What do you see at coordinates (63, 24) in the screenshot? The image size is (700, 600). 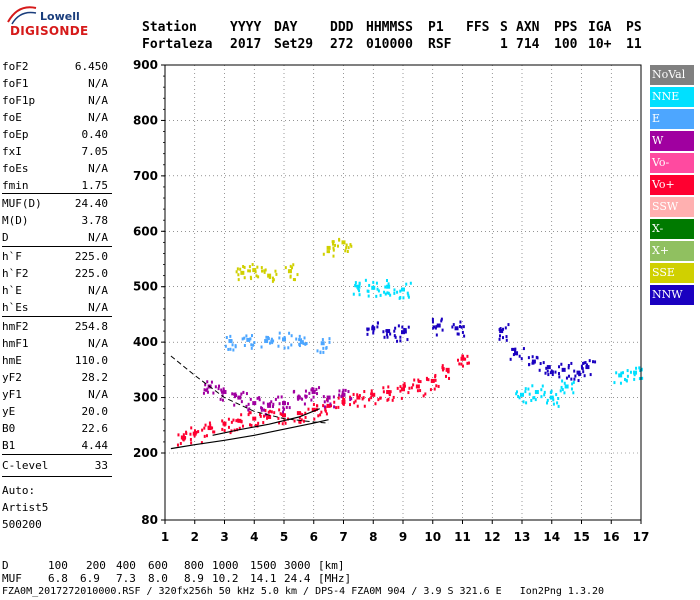 I see `digisonde-logo: Lowell DIGISONDE` at bounding box center [63, 24].